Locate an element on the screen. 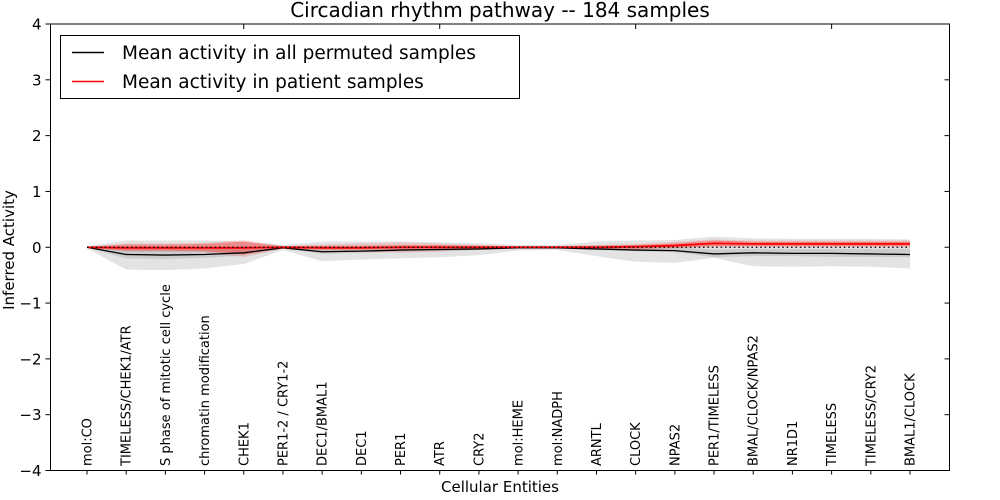  x-axis-label: Cellular Entities is located at coordinates (500, 487).